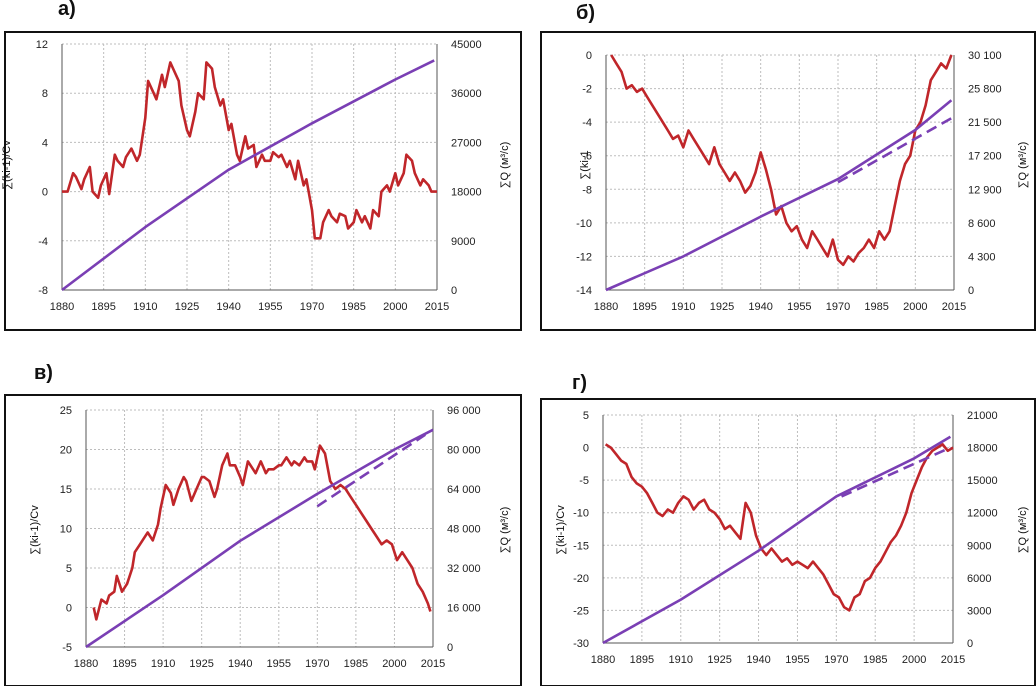 Image resolution: width=1036 pixels, height=686 pixels. Describe the element at coordinates (982, 416) in the screenshot. I see `y-right-tick-label: 21000` at that location.